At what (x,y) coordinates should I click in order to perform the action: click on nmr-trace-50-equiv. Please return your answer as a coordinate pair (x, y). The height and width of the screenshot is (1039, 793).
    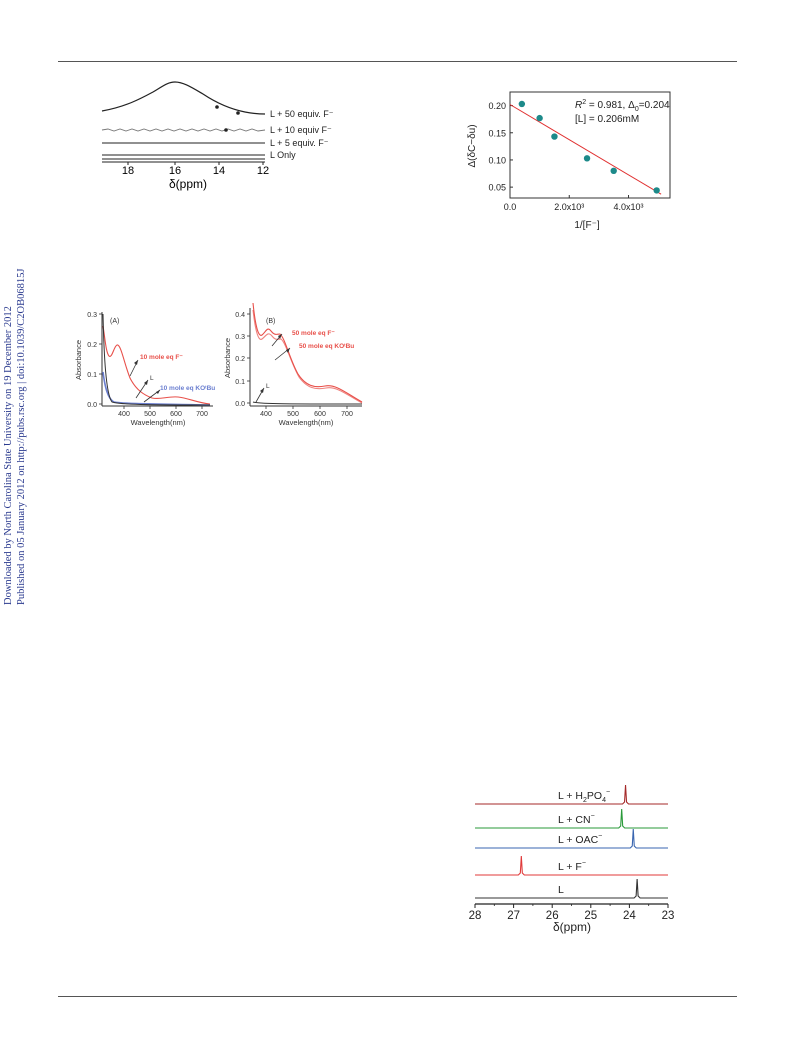
    Looking at the image, I should click on (183, 98).